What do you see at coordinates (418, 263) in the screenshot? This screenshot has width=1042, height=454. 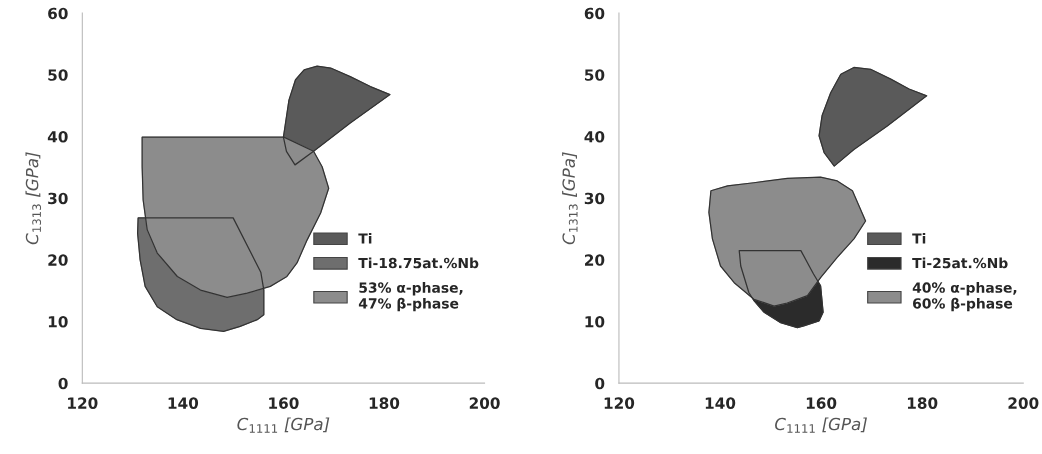 I see `legend-label: Ti-18.75at.%Nb` at bounding box center [418, 263].